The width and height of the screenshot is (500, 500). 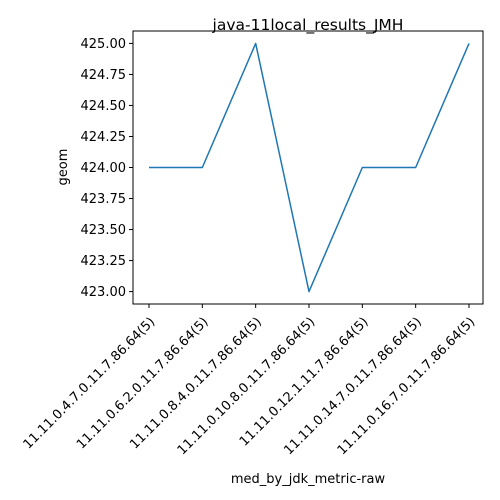 I want to click on y-tick-label: 425.00, so click(x=104, y=44).